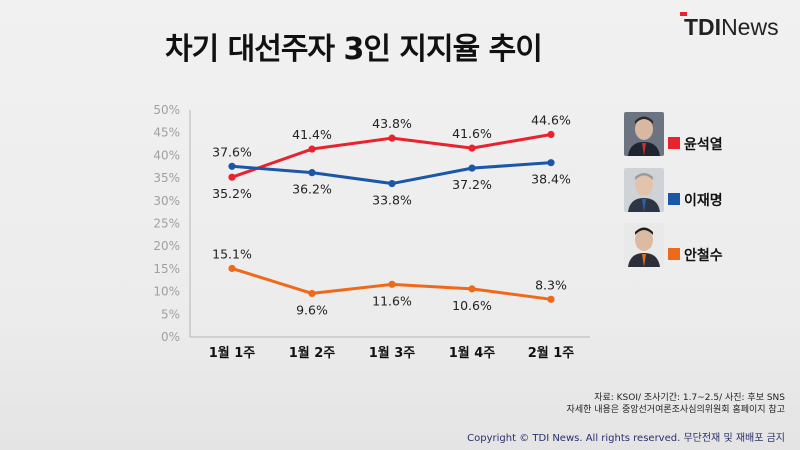 The height and width of the screenshot is (450, 800). Describe the element at coordinates (472, 184) in the screenshot. I see `data-label: 37.2%` at that location.